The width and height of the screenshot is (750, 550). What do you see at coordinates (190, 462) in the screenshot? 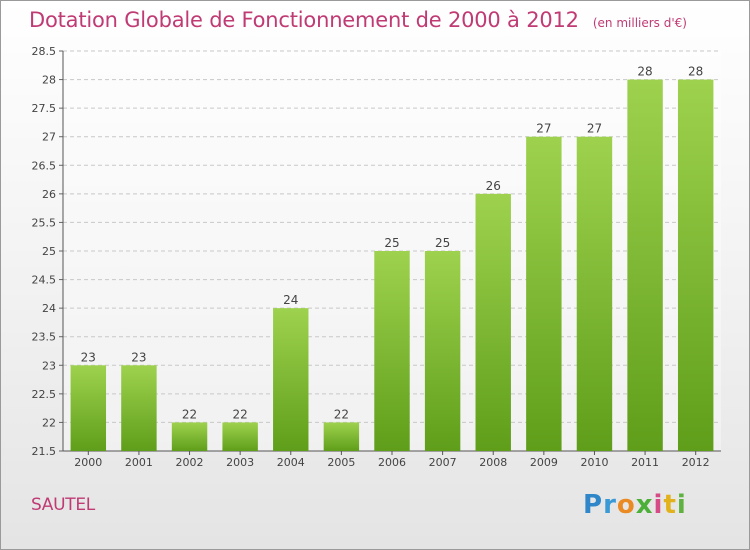
I see `x-tick-label: 2002` at bounding box center [190, 462].